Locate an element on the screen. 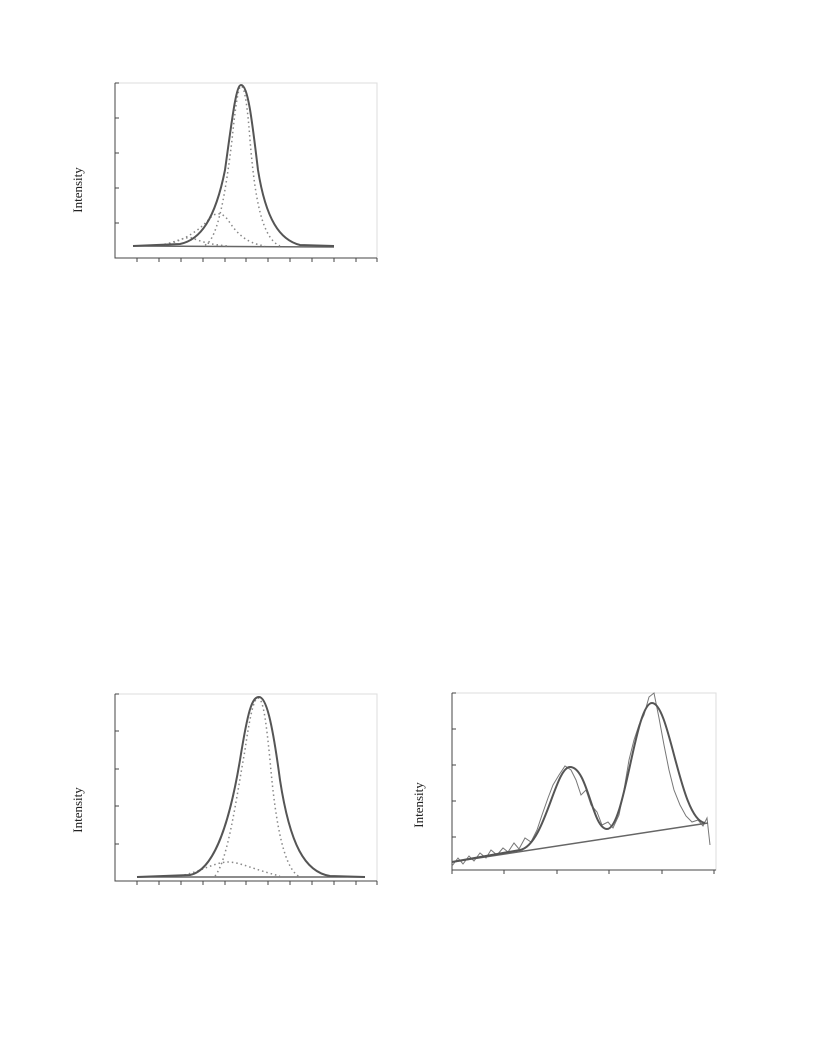  axes is located at coordinates (245, 171).